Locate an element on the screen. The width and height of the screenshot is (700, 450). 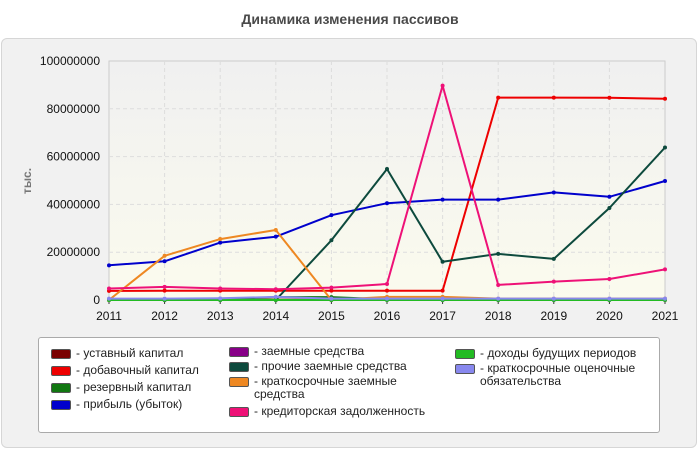
legend-item: - краткосрочные оценочные обязательства is located at coordinates (552, 375).